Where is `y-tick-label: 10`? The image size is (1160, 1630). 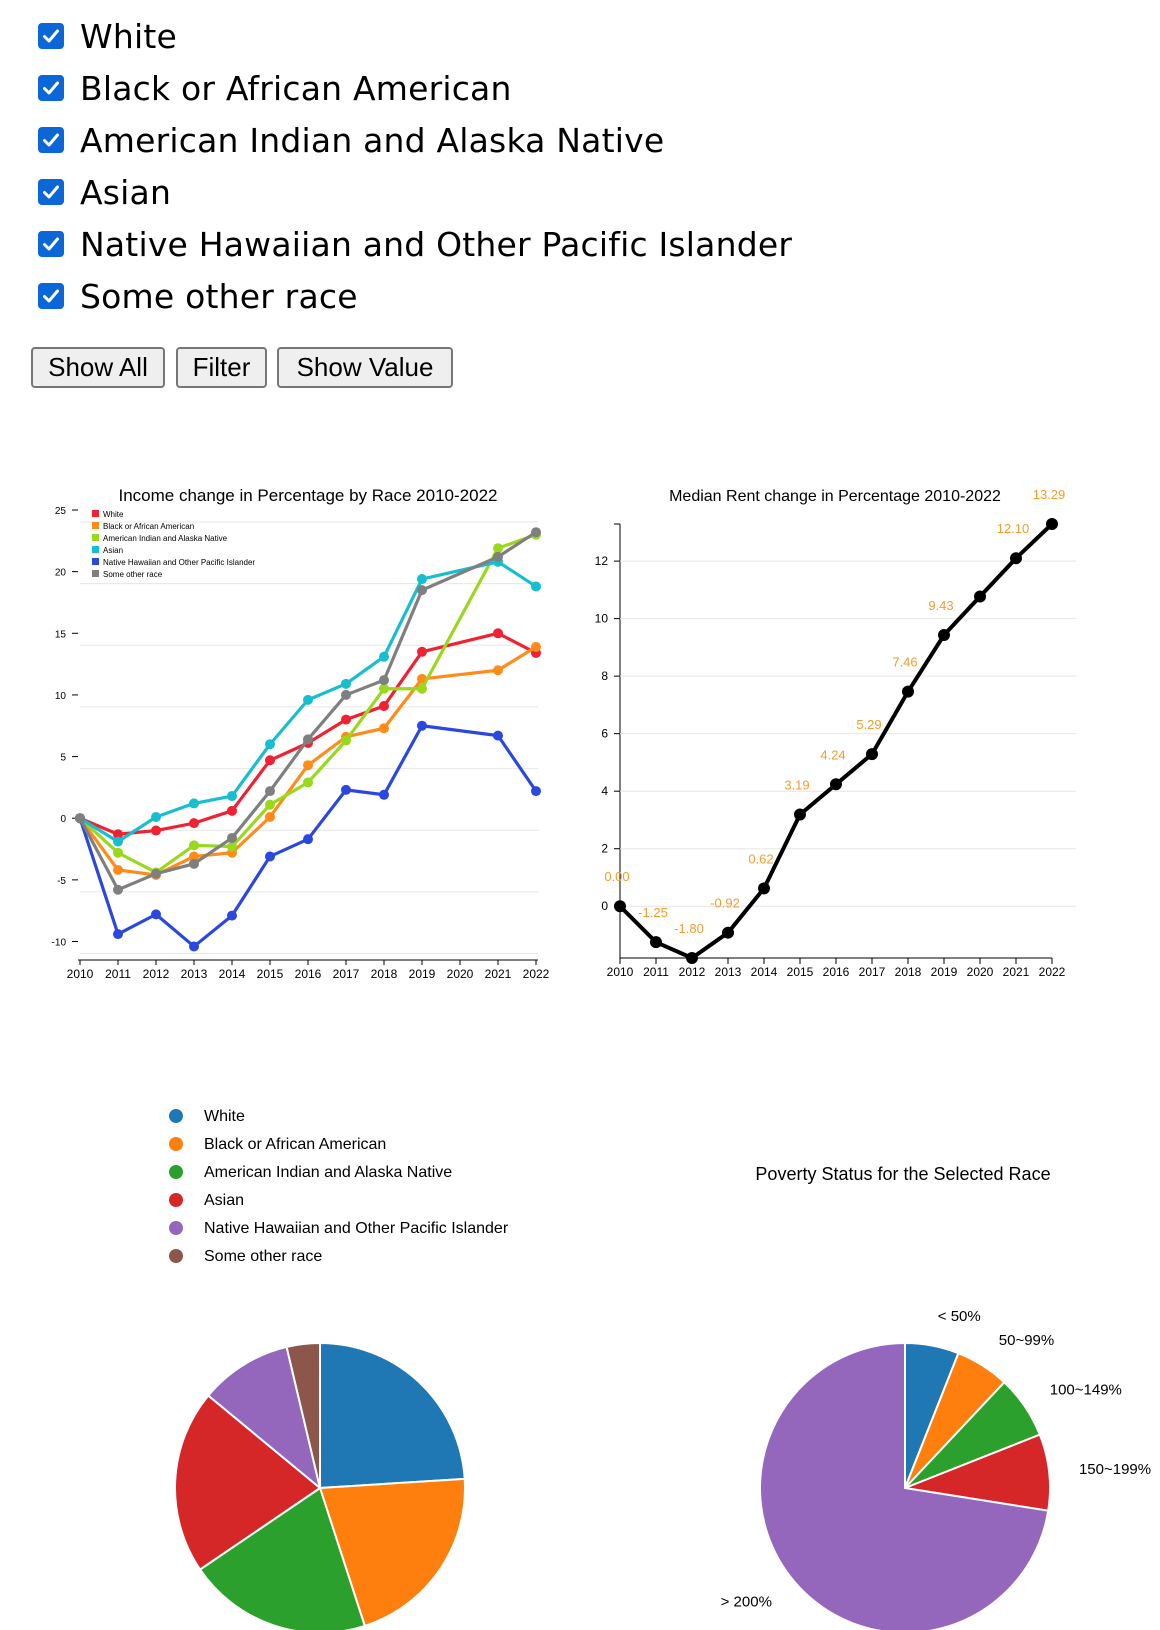 y-tick-label: 10 is located at coordinates (602, 619).